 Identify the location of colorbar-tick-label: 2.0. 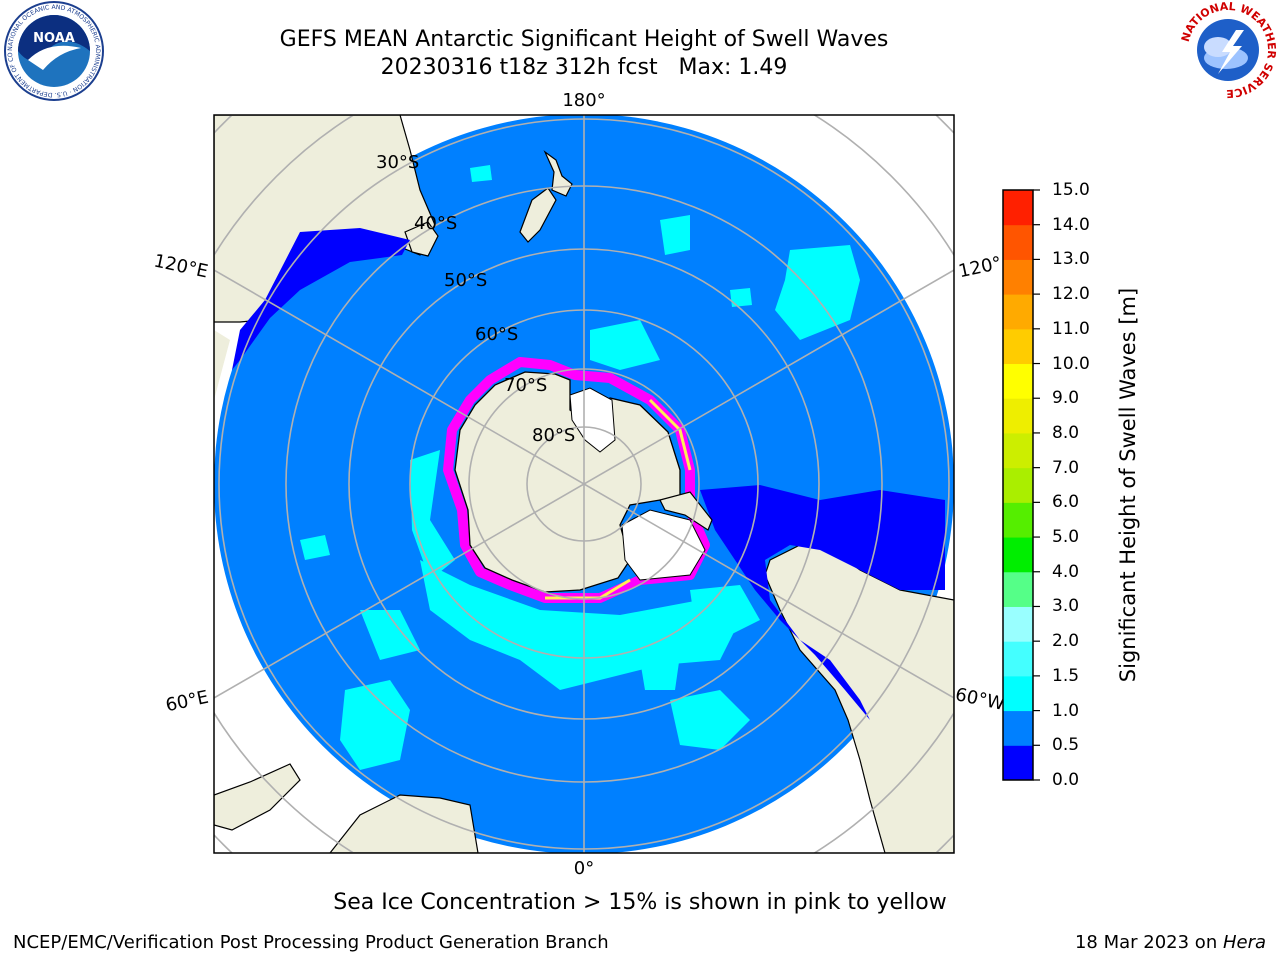
(1066, 641).